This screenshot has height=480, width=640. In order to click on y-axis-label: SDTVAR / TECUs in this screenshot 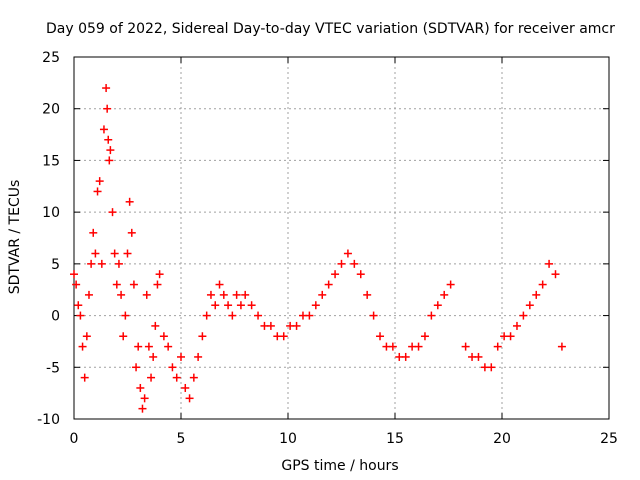, I will do `click(15, 237)`.